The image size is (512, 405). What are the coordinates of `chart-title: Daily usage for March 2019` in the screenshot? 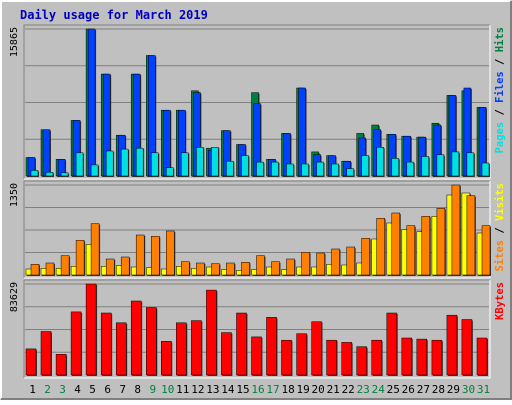 It's located at (114, 15).